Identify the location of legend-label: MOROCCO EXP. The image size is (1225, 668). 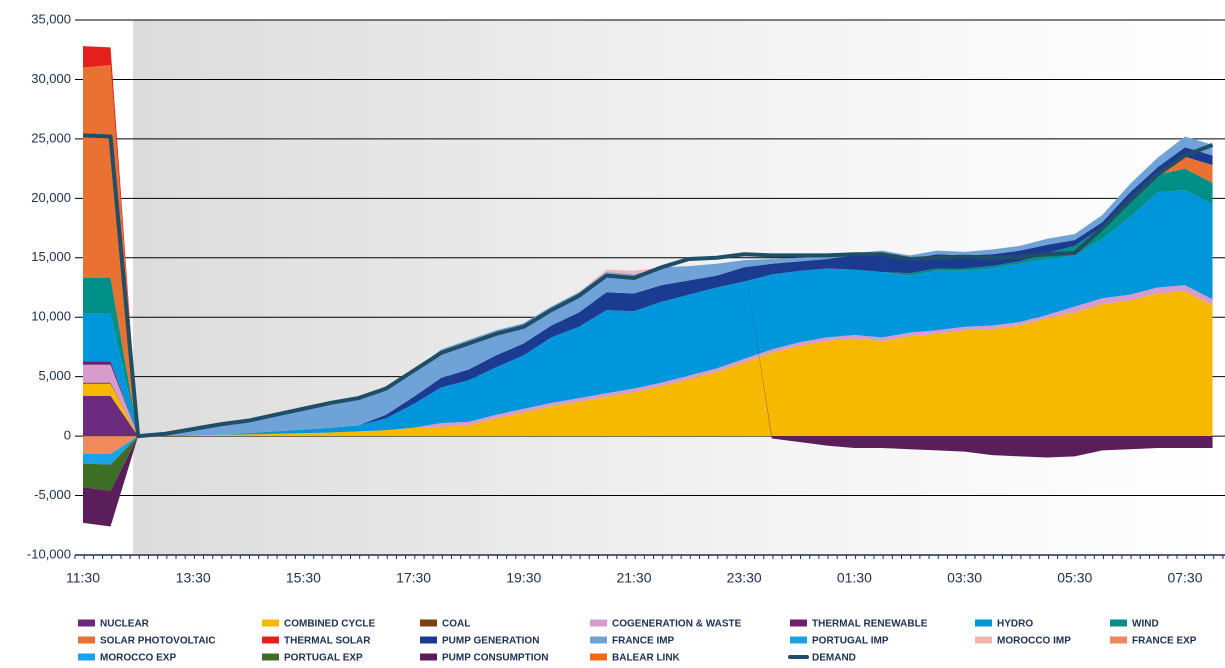
(138, 658).